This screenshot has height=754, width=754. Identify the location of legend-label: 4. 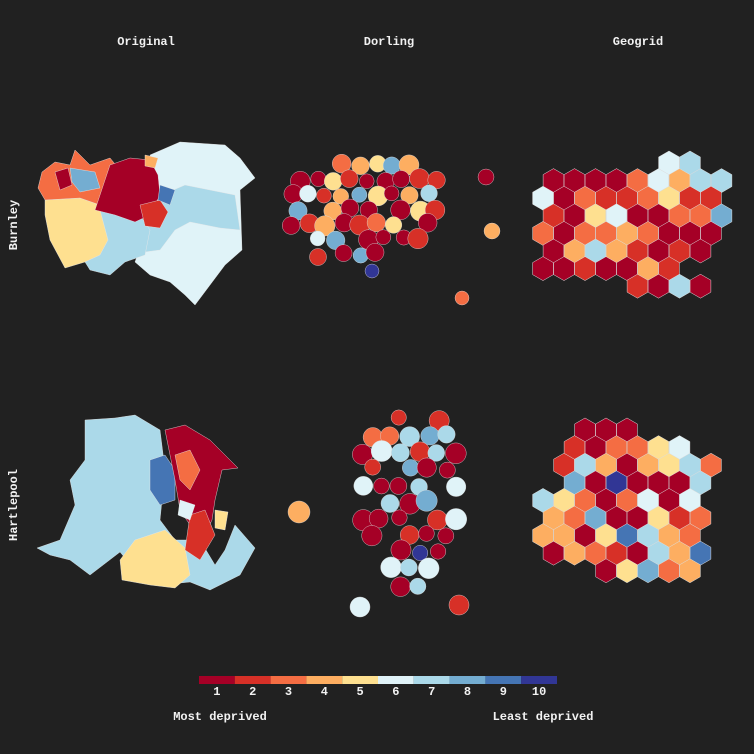
(324, 692).